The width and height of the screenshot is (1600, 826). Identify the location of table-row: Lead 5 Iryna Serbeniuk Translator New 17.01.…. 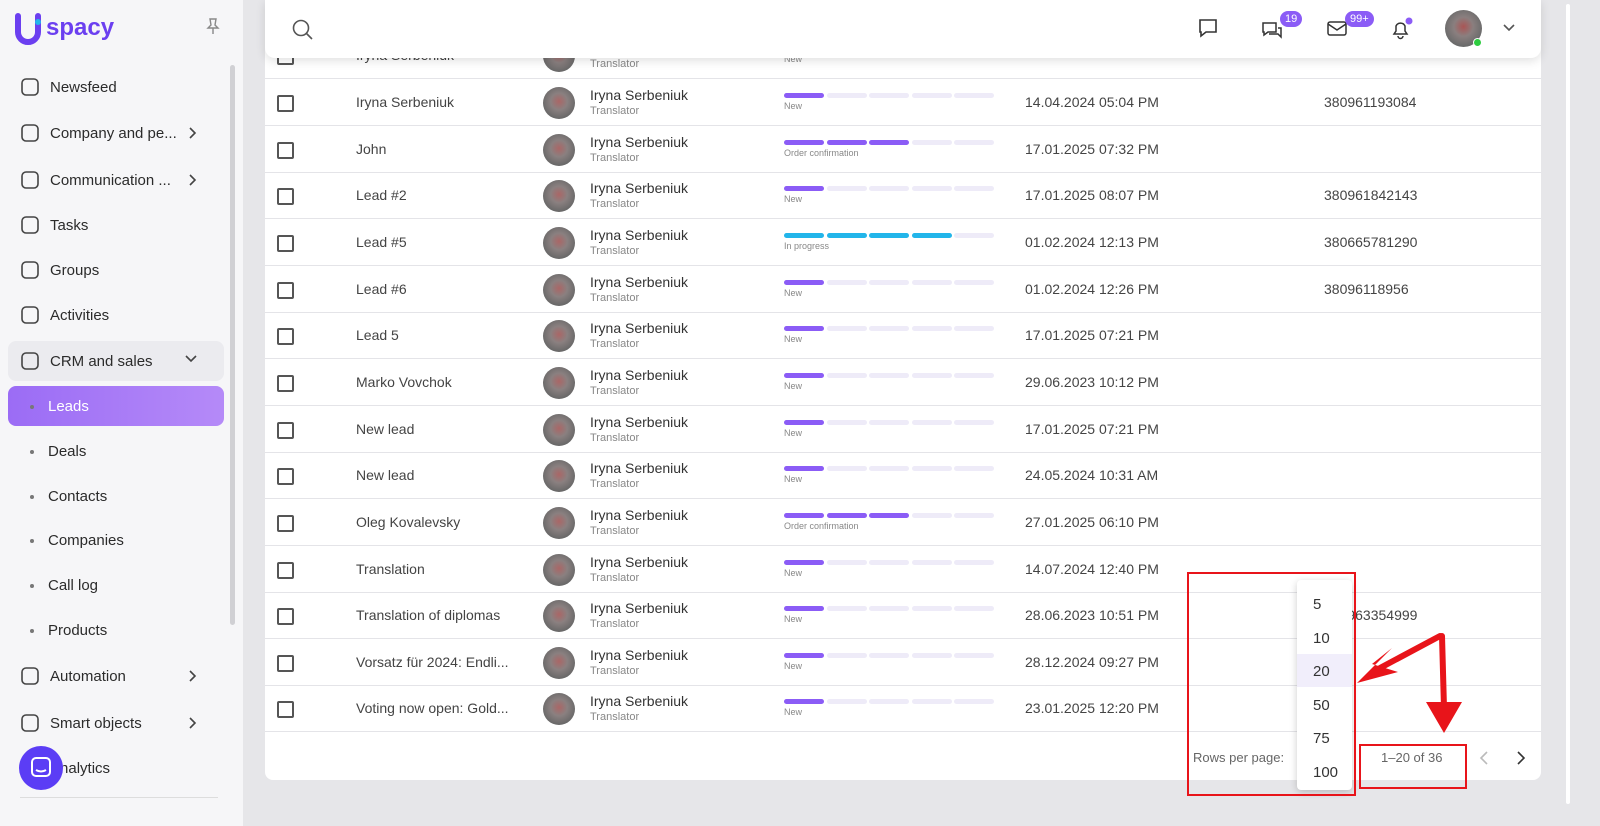
(903, 336).